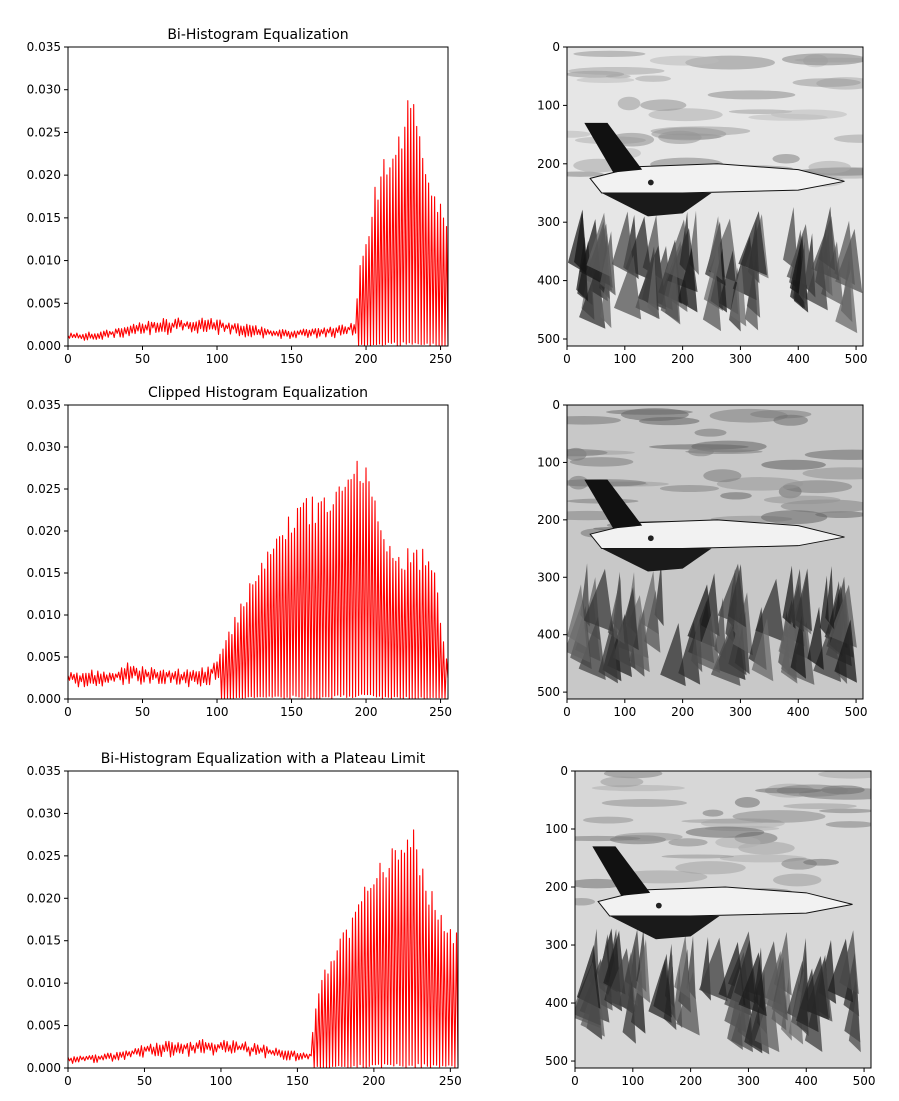  I want to click on x-tick-label: 50, so click(142, 712).